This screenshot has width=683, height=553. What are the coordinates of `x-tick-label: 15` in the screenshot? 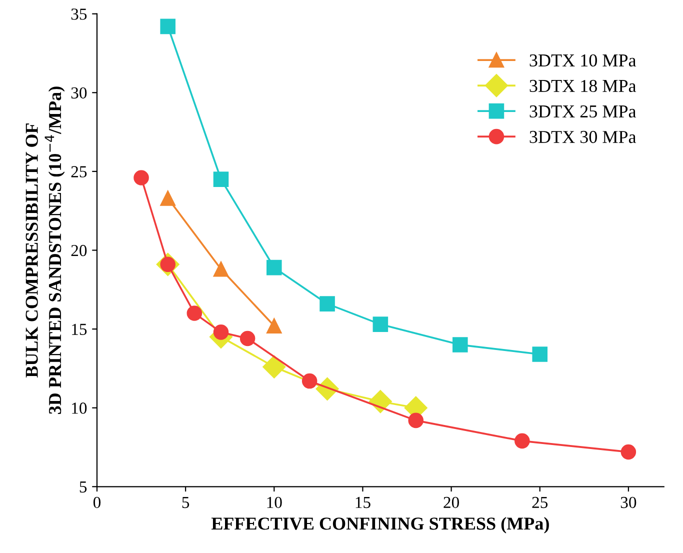 It's located at (363, 502).